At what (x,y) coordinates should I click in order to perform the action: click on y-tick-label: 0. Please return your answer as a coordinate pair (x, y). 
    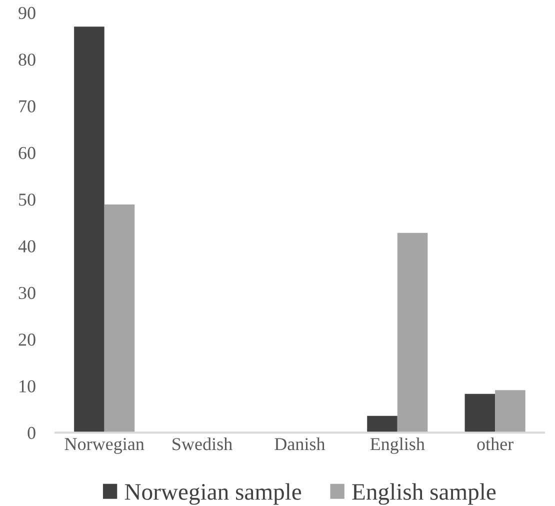
    Looking at the image, I should click on (32, 433).